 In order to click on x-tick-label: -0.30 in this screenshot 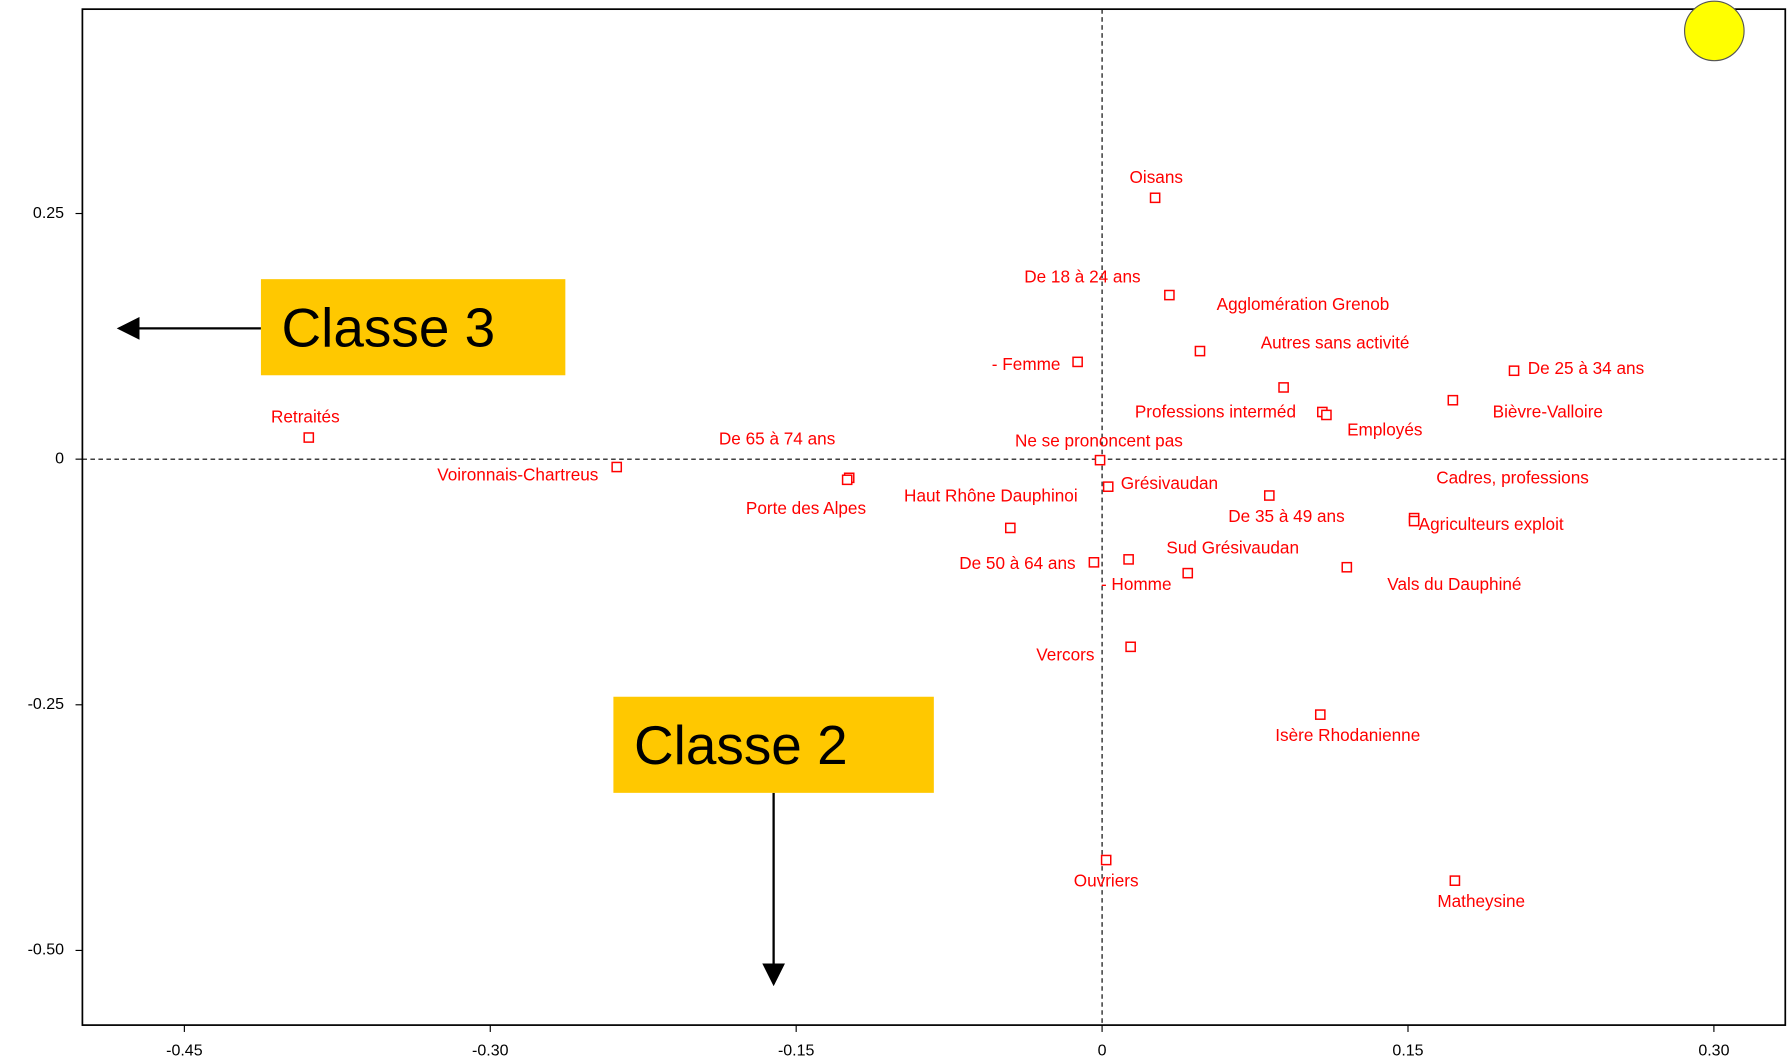, I will do `click(490, 1051)`.